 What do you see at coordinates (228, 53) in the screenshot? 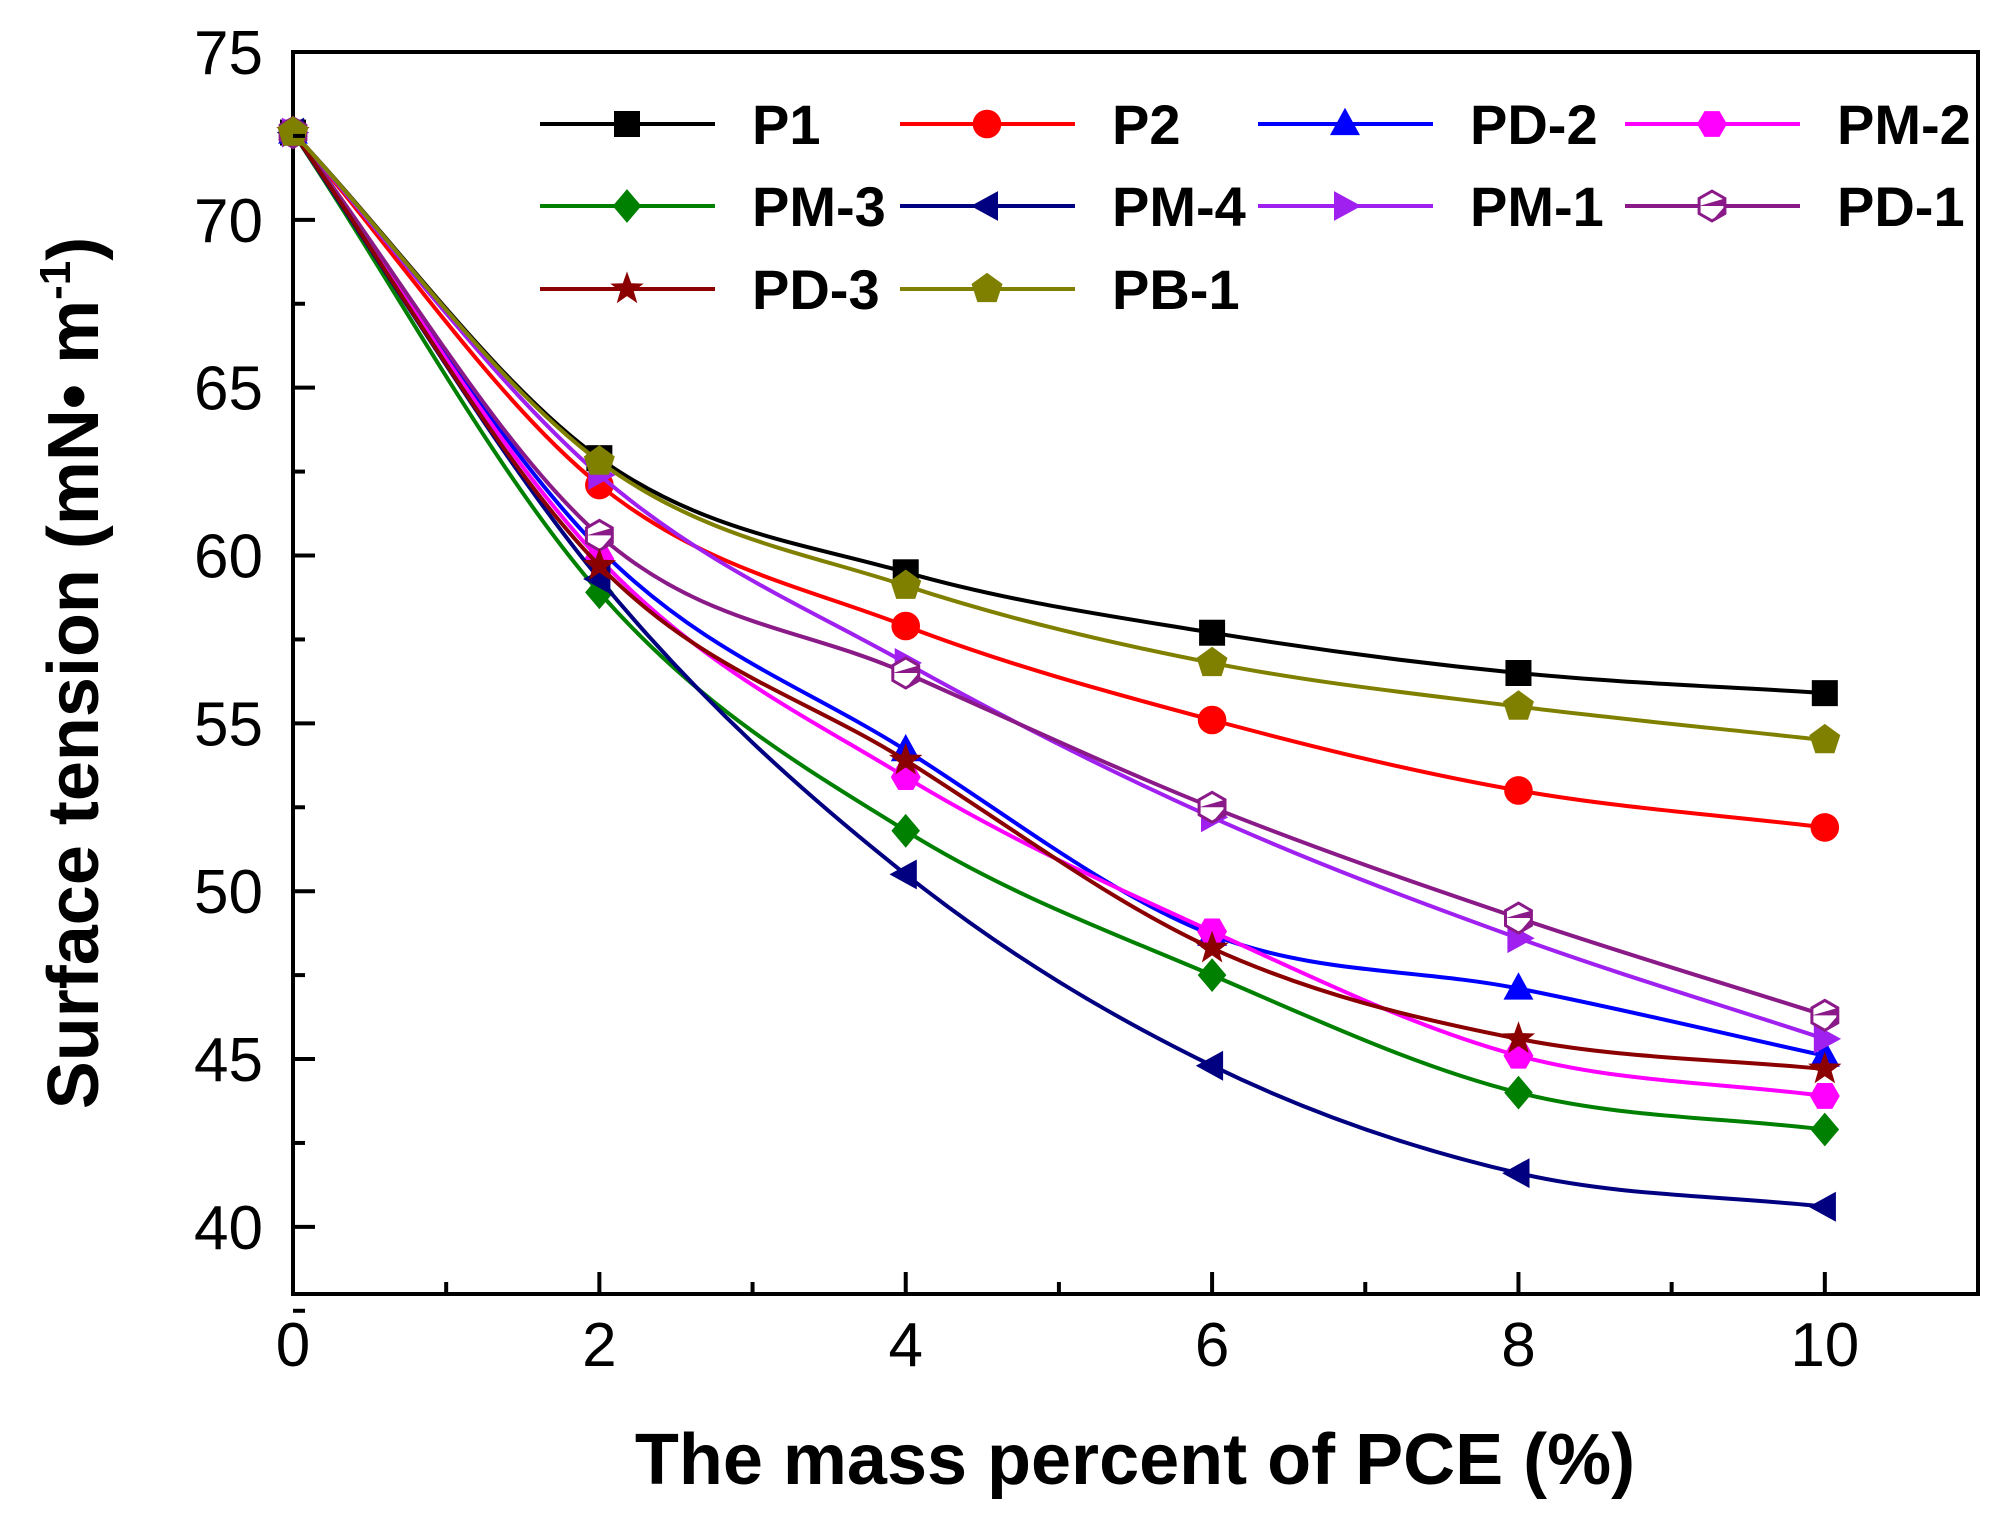
I see `y-tick-label: 75` at bounding box center [228, 53].